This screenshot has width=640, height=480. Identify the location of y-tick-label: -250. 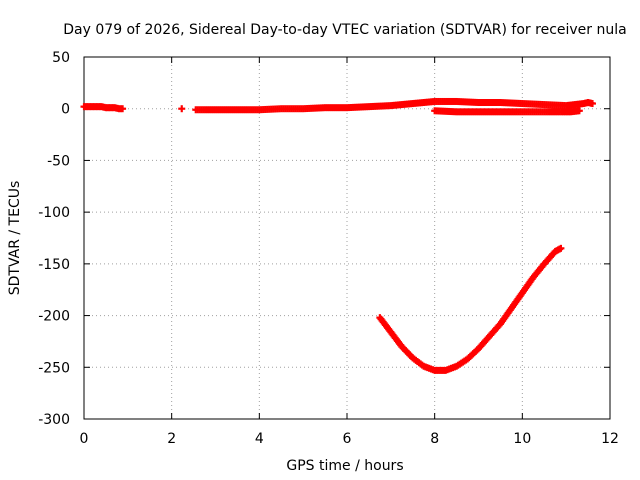
(54, 368).